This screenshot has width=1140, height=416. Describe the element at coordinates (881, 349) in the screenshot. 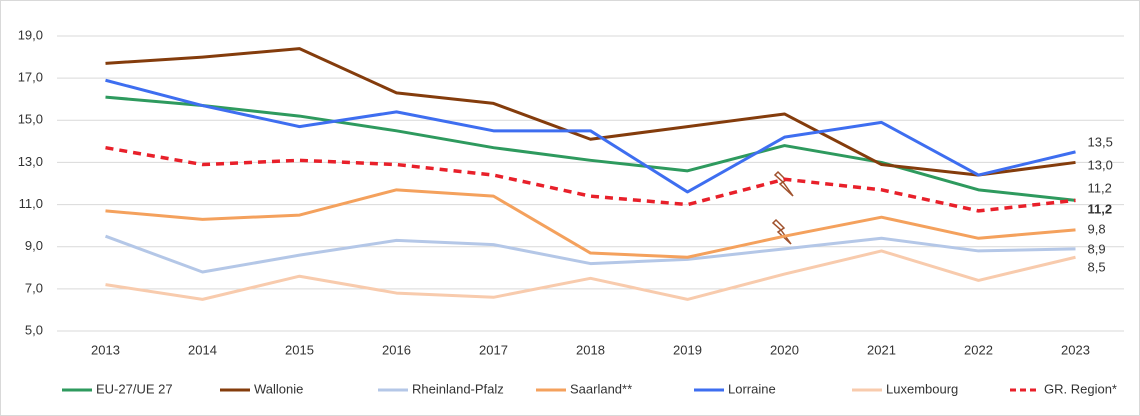

I see `x-tick-label: 2021` at that location.